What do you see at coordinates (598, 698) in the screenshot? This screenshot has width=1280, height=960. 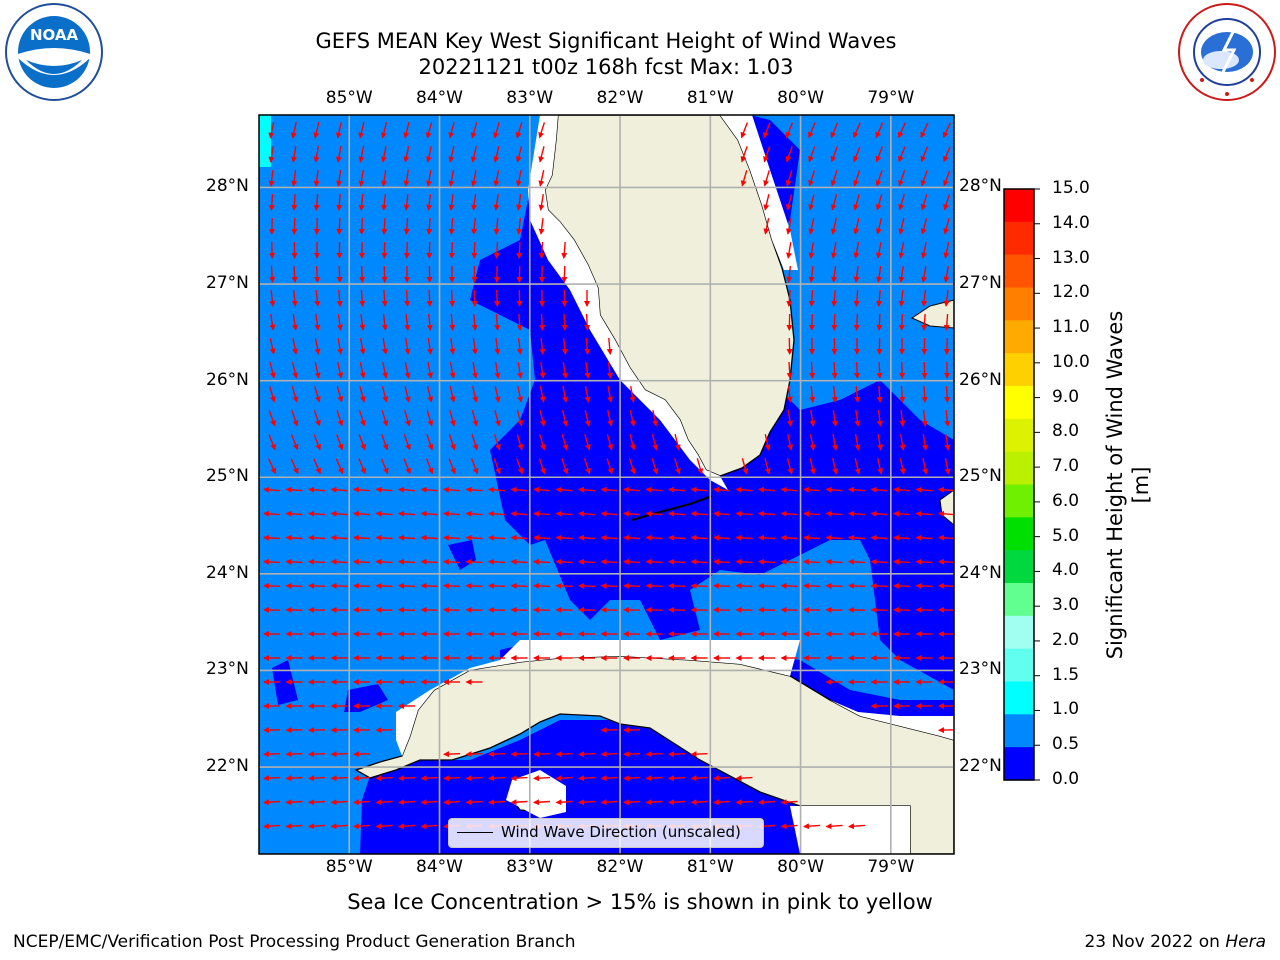 I see `cuba-coast-gap` at bounding box center [598, 698].